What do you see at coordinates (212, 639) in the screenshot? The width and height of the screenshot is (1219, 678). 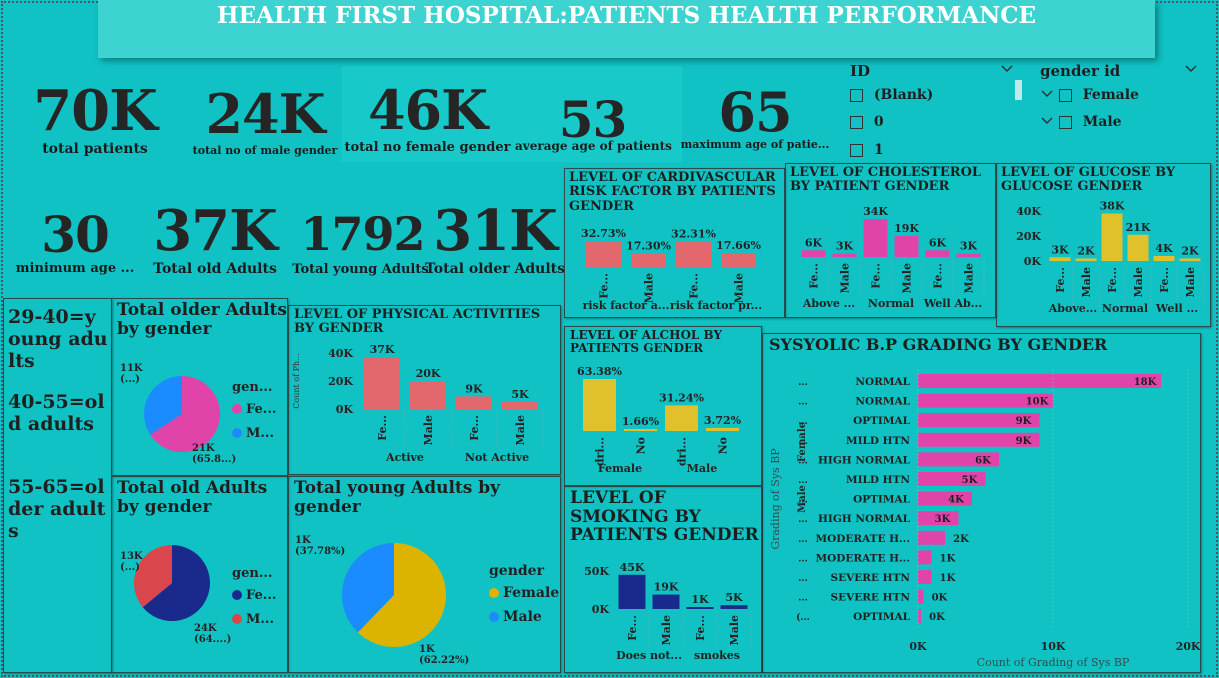 I see `slice-label: (64....)` at bounding box center [212, 639].